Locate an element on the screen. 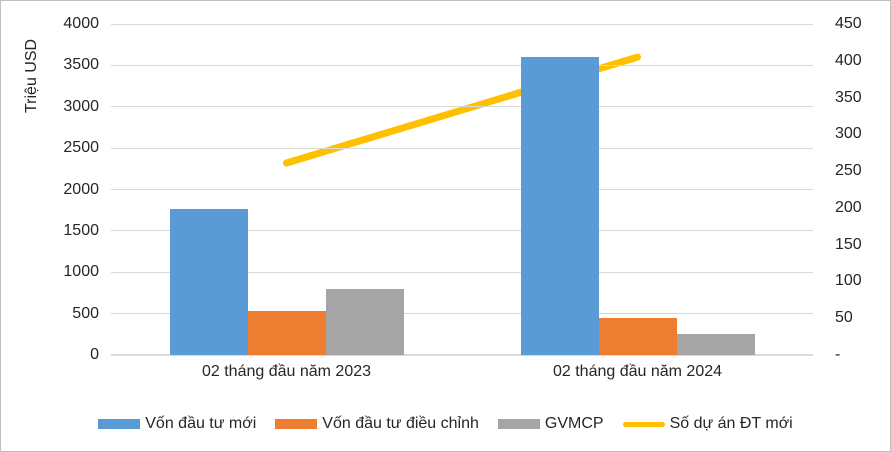 This screenshot has width=891, height=452. right-axis-tick-label: 50 is located at coordinates (844, 318).